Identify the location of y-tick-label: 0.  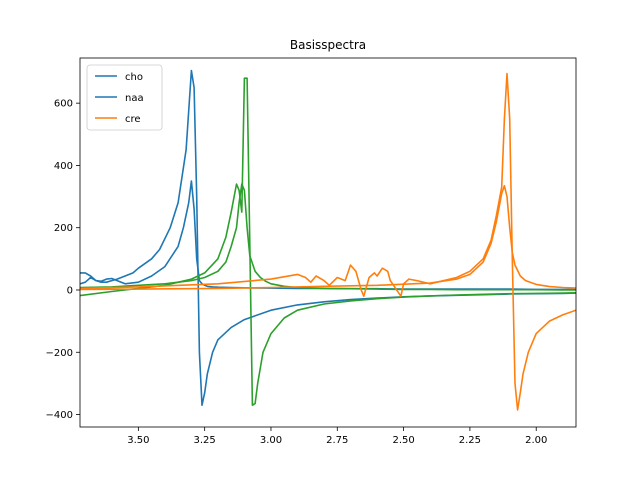
(70, 290).